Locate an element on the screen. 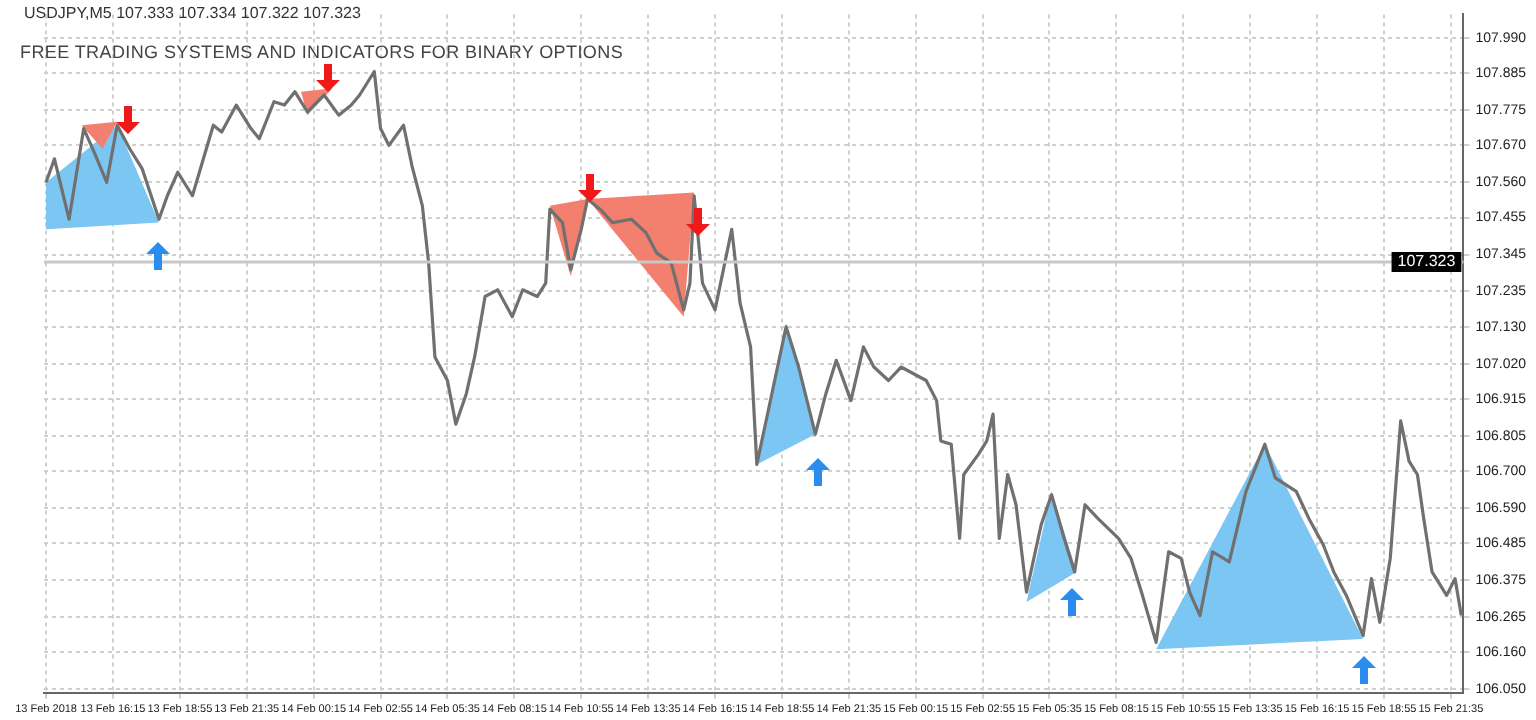  ref-line-label: 107.323 is located at coordinates (1427, 261).